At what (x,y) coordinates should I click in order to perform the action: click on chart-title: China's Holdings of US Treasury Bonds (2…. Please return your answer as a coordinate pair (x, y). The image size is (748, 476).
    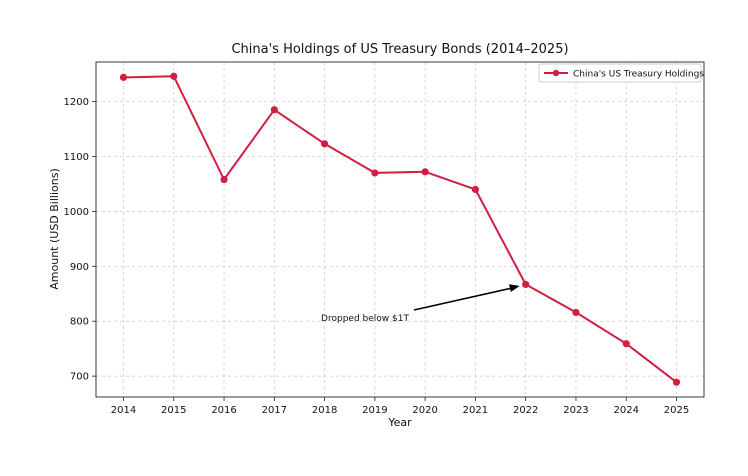
    Looking at the image, I should click on (399, 49).